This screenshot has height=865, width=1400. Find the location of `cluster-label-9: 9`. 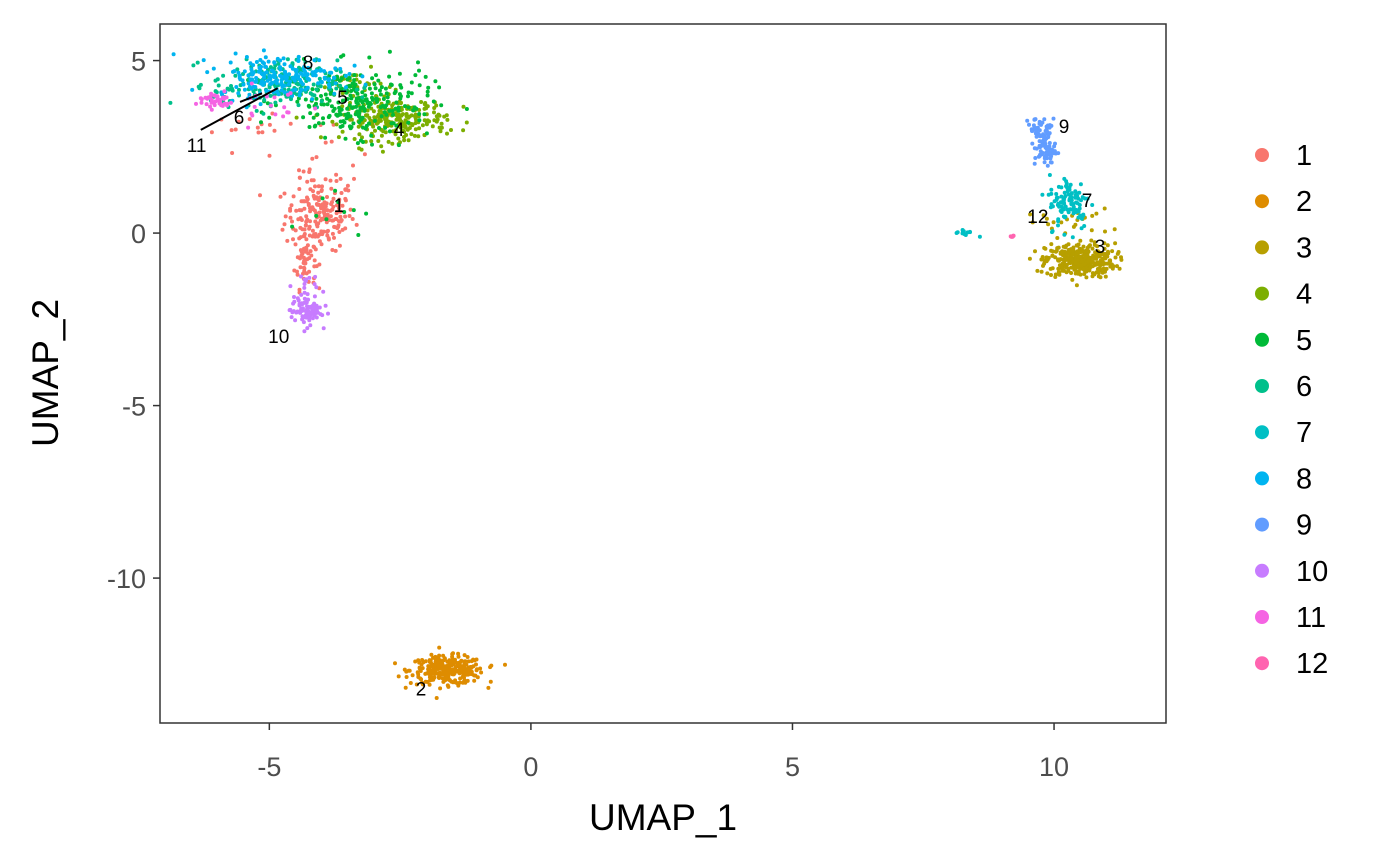

cluster-label-9: 9 is located at coordinates (1064, 127).